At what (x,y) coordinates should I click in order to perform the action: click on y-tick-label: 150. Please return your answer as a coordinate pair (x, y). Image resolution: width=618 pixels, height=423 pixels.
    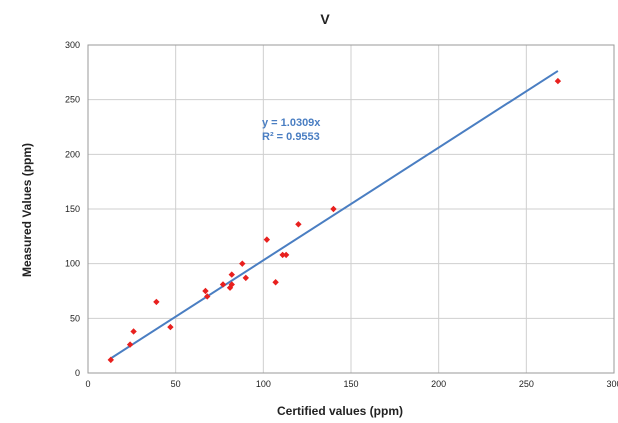
    Looking at the image, I should click on (72, 209).